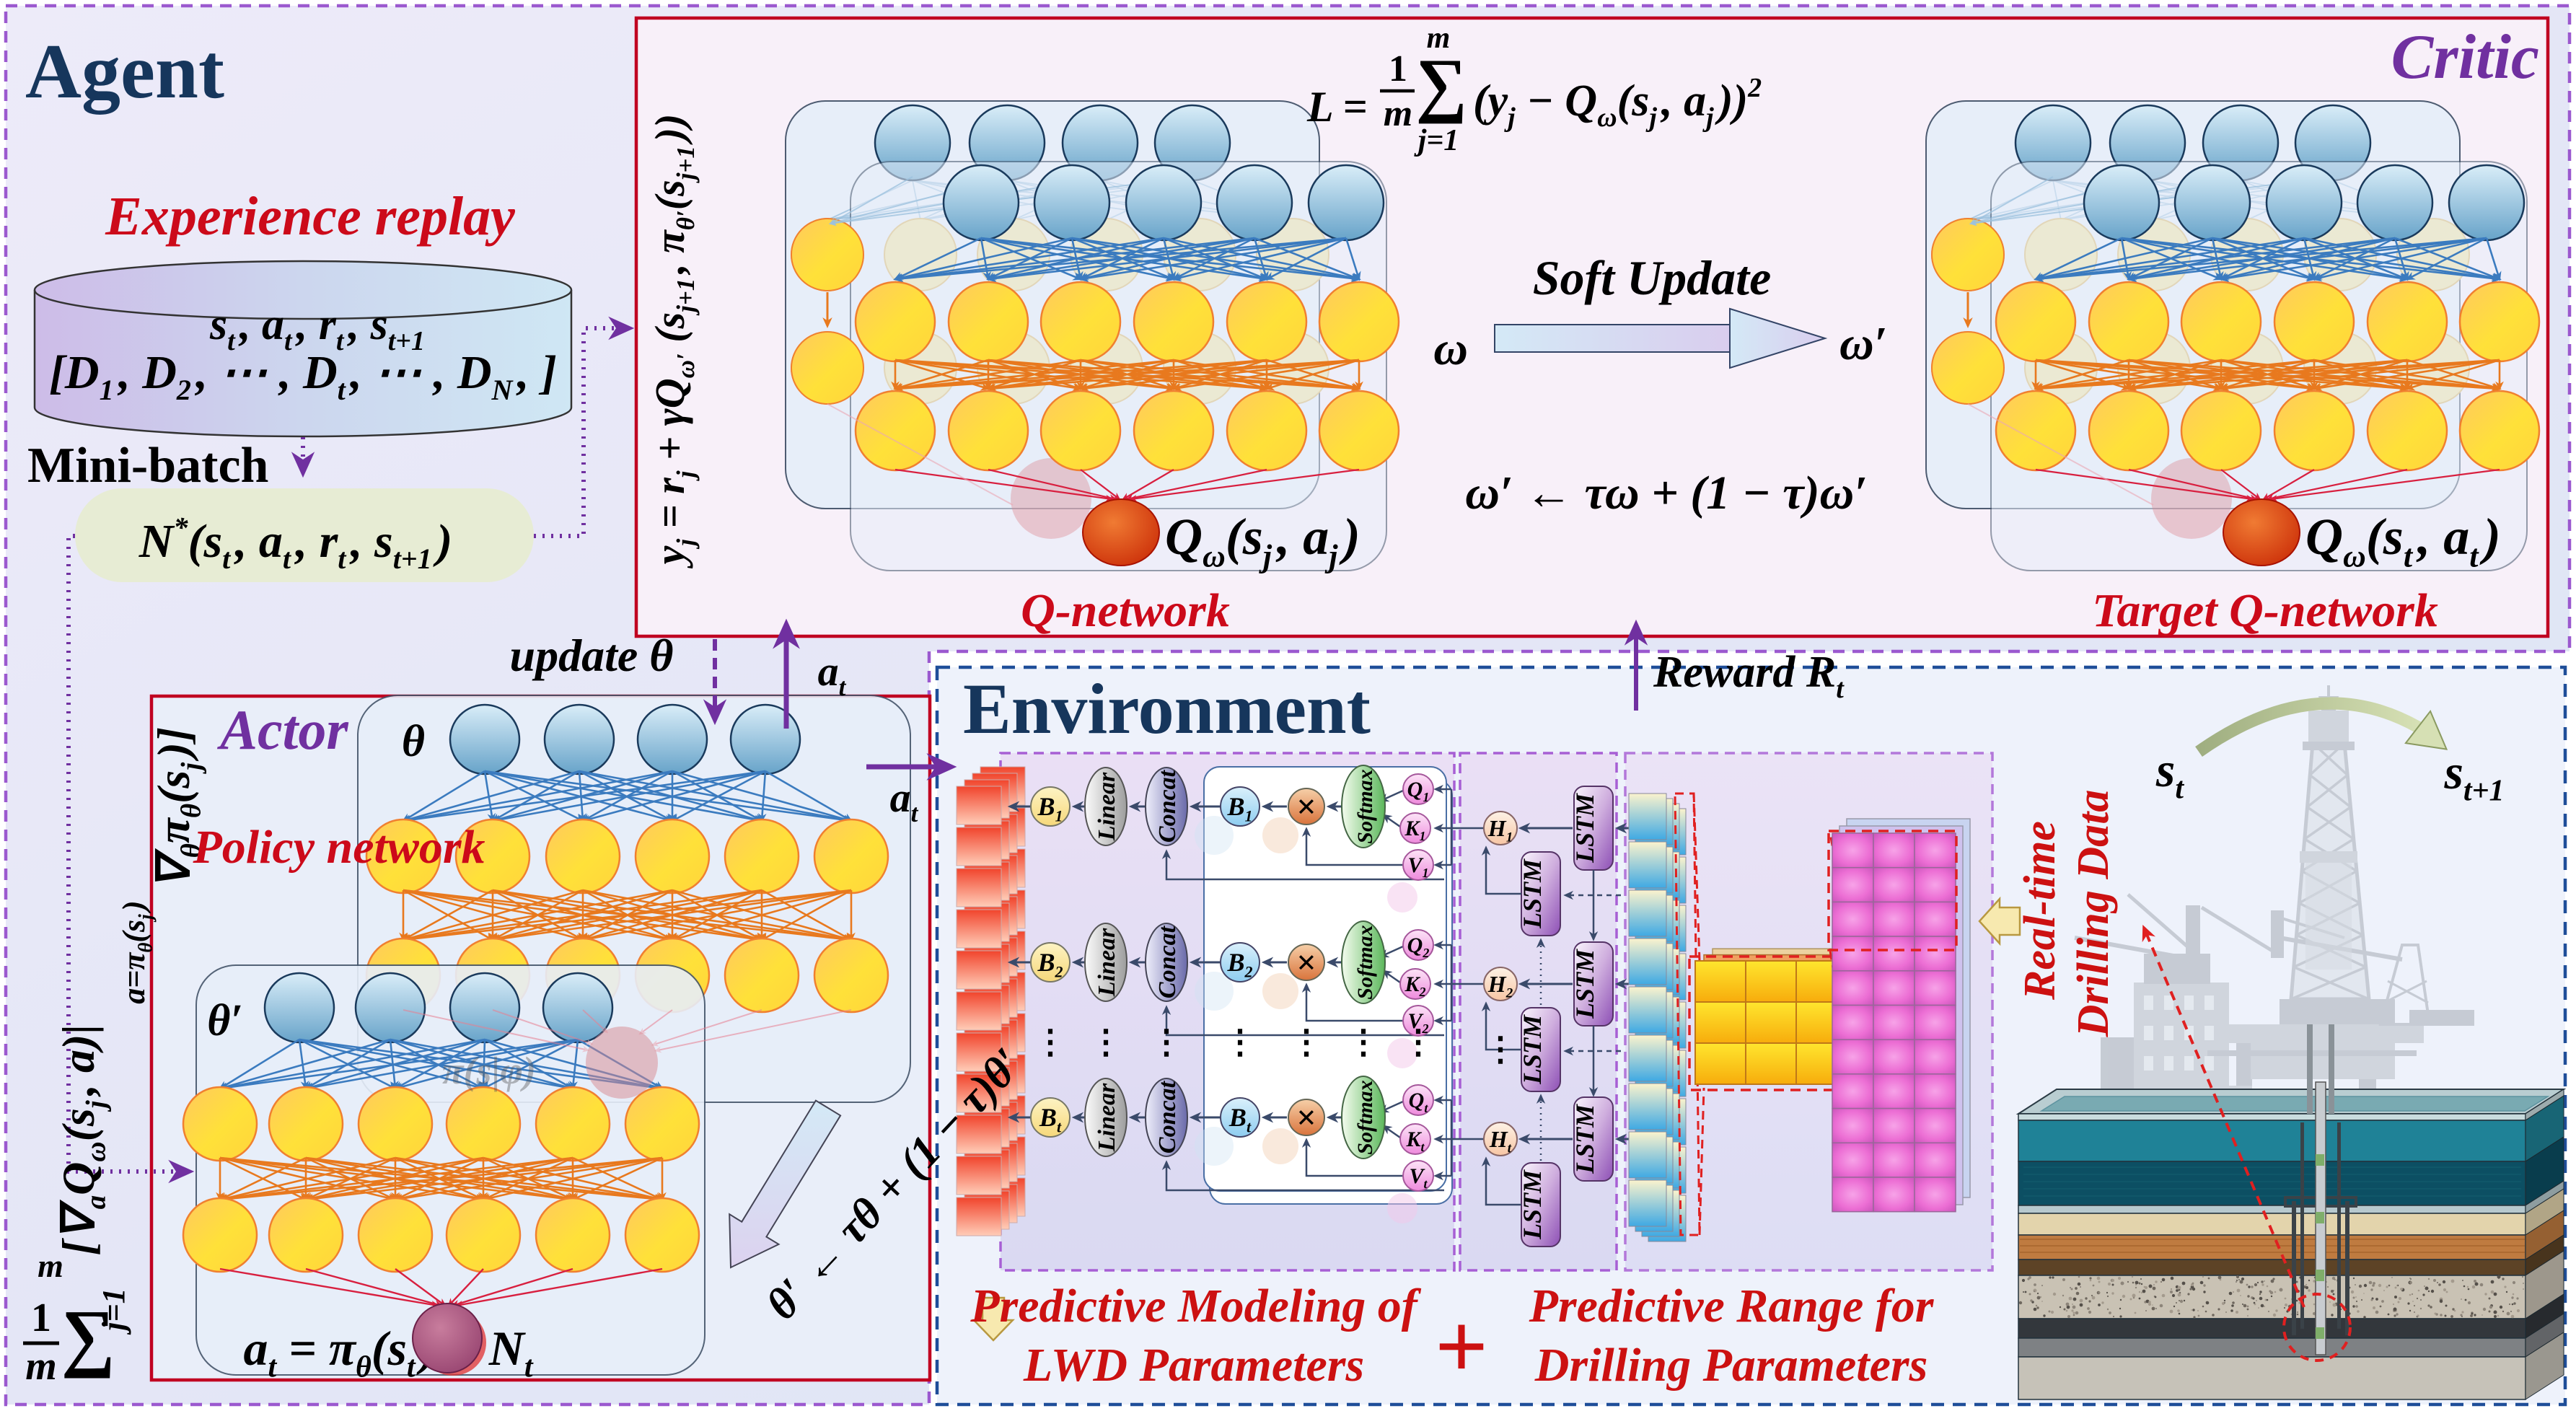 The image size is (2576, 1411). I want to click on svg-text: Qω(sj, aj), so click(1262, 540).